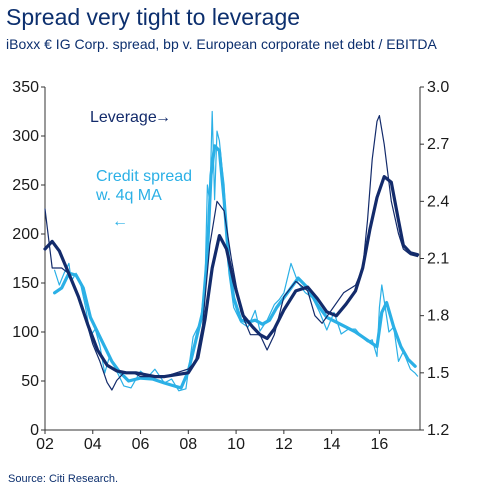 The image size is (495, 500). I want to click on leverage-annotation: Leverage, so click(123, 117).